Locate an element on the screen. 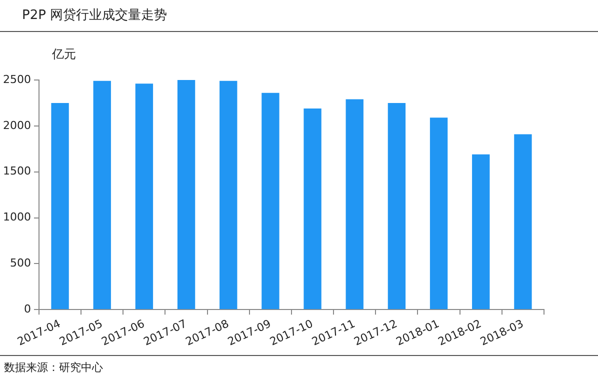 Image resolution: width=598 pixels, height=379 pixels. source-note: 数据来源：研究中心 is located at coordinates (53, 367).